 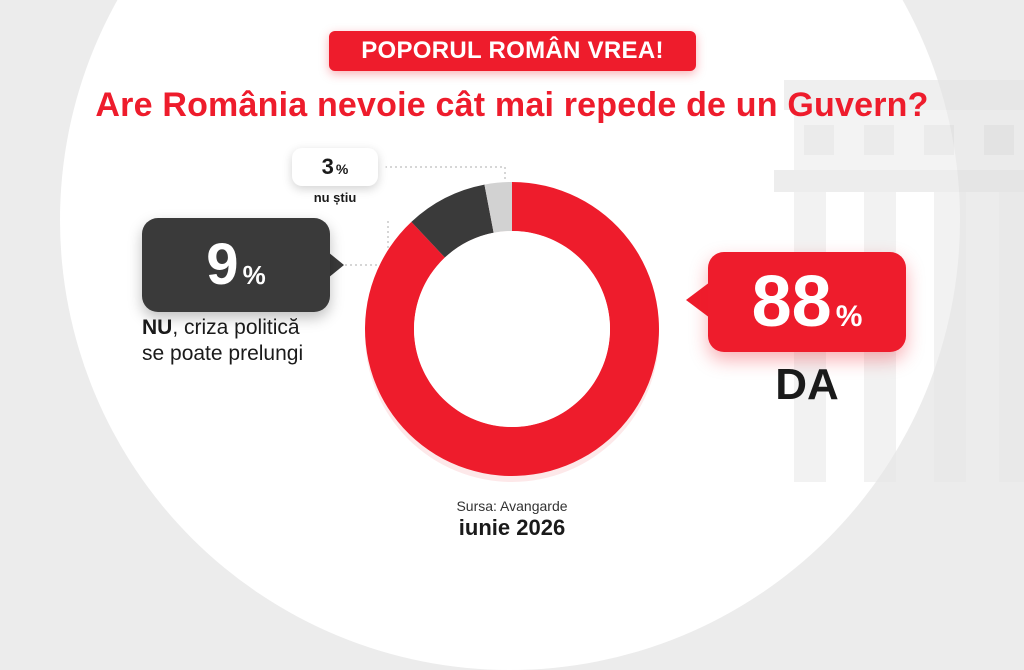 I want to click on leader-lines, so click(x=418, y=216).